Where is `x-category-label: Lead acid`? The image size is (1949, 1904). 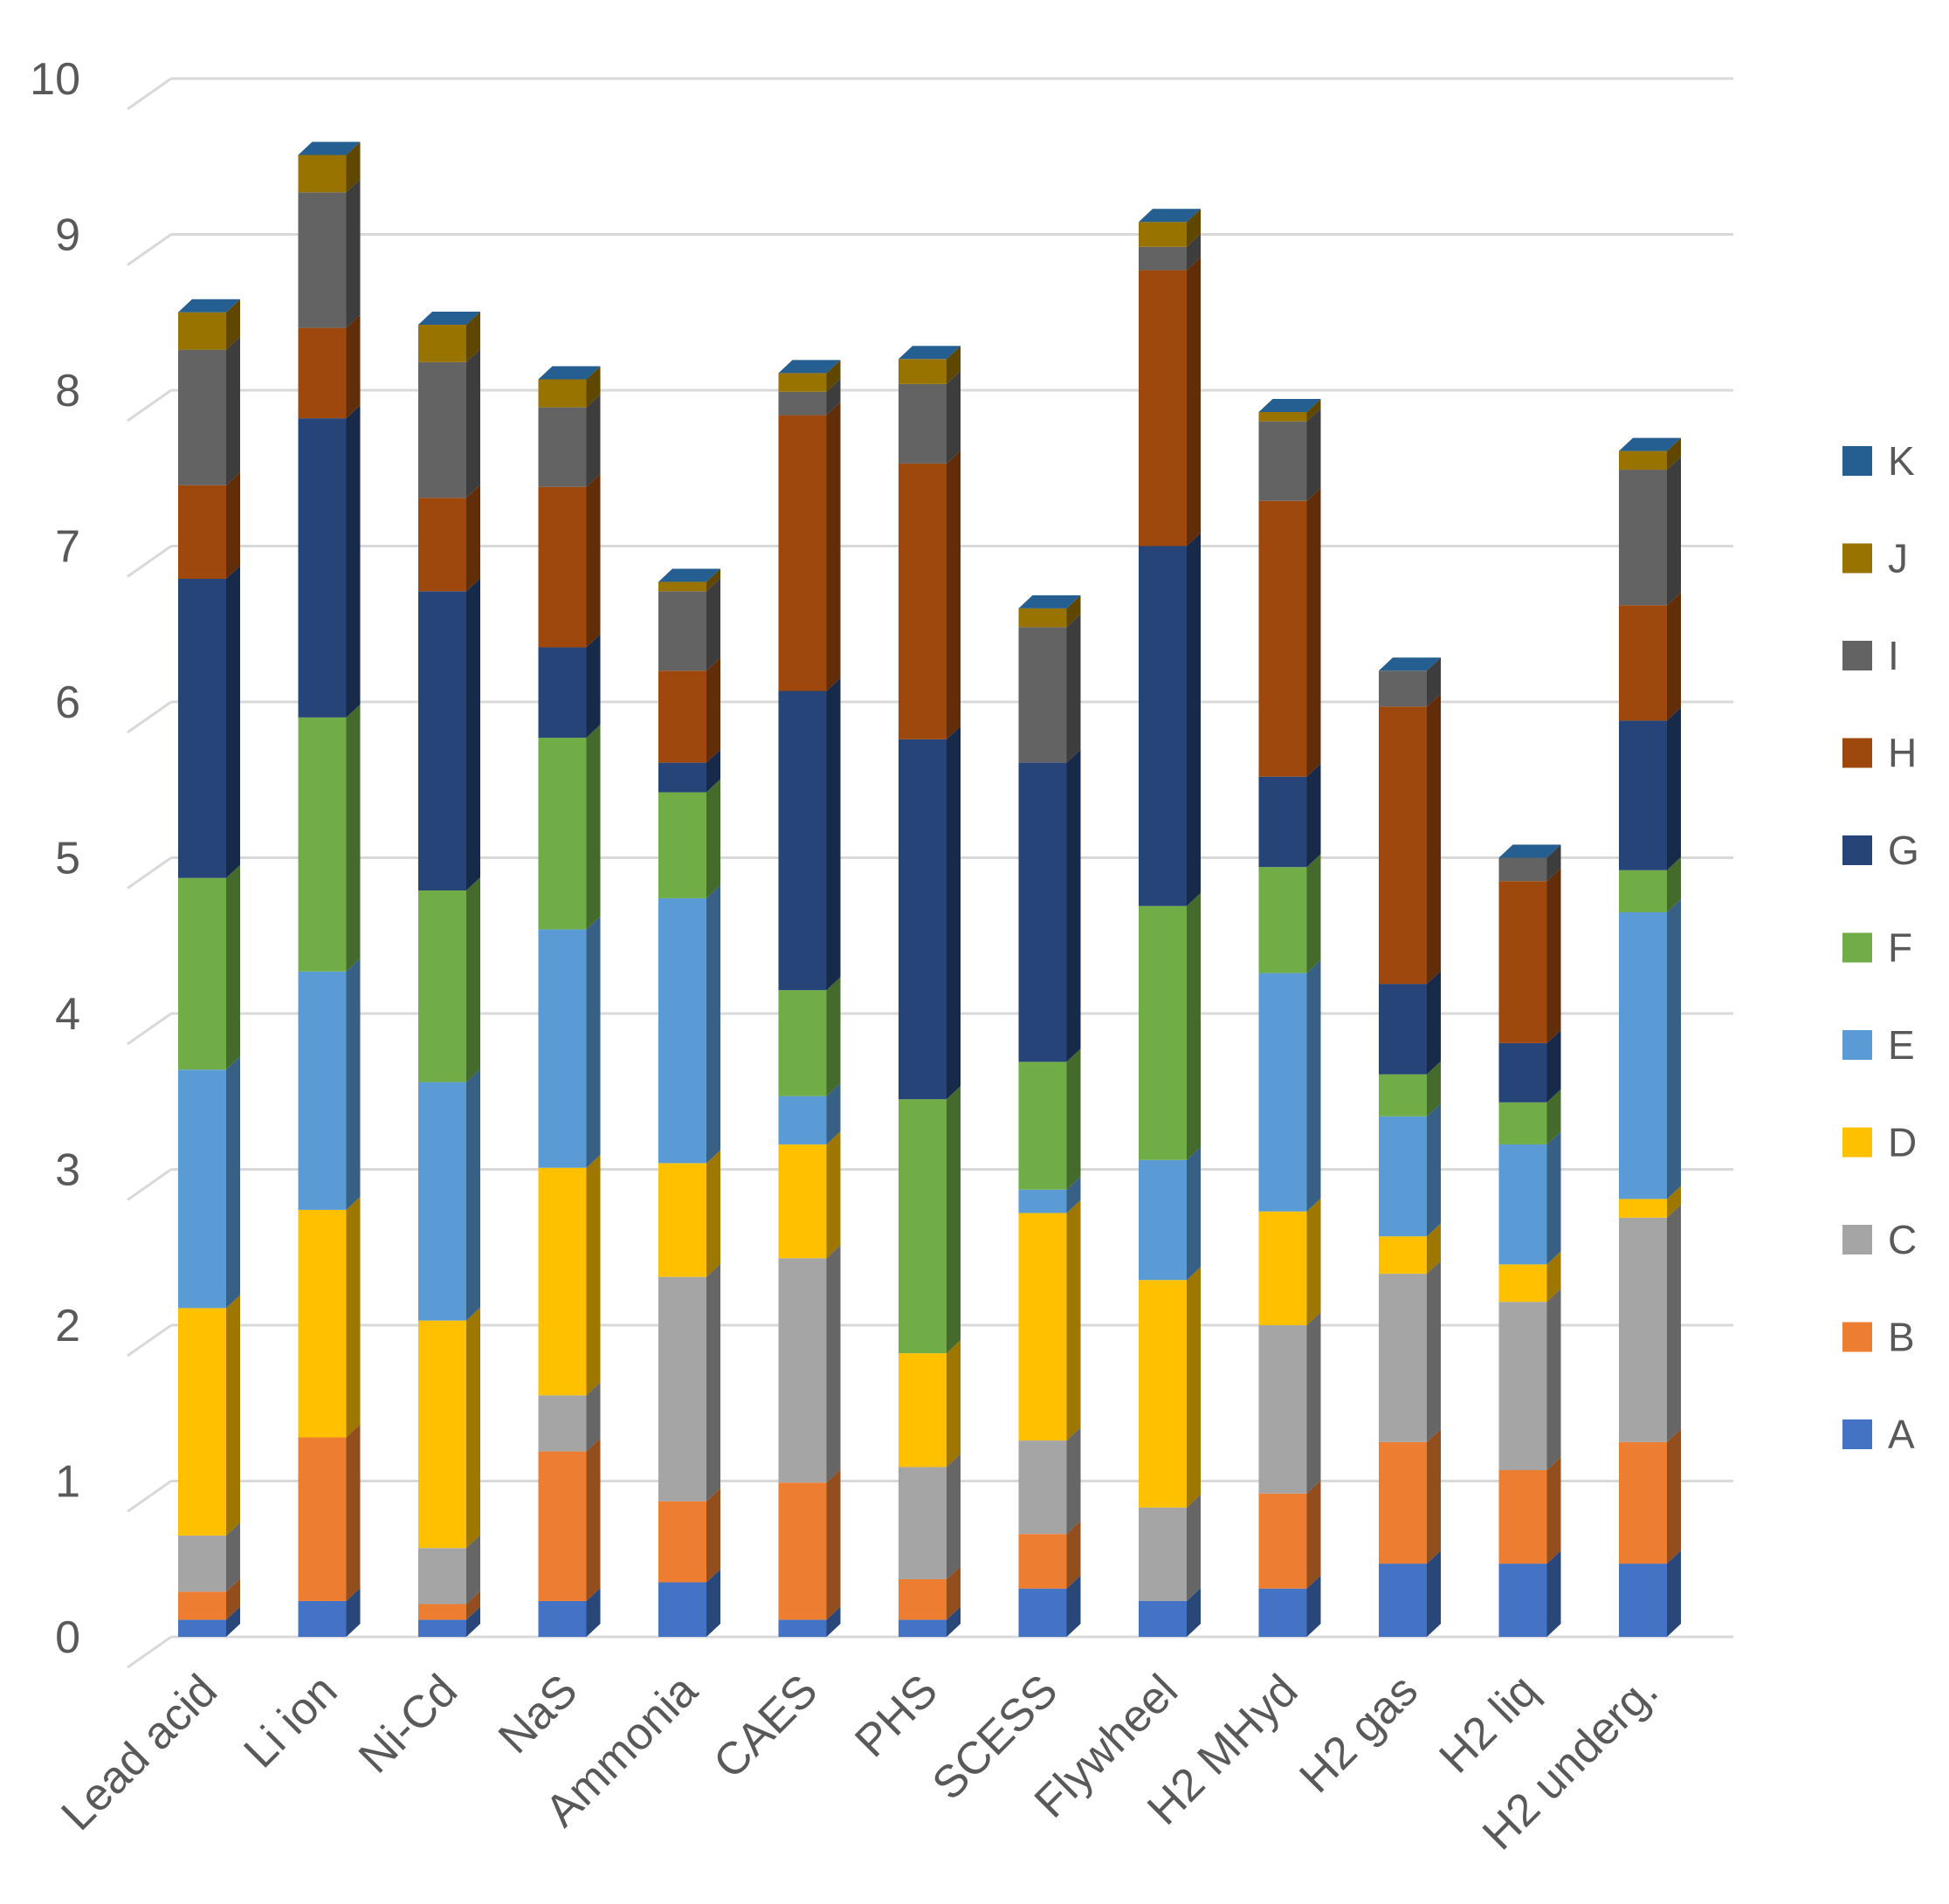
x-category-label: Lead acid is located at coordinates (139, 1752).